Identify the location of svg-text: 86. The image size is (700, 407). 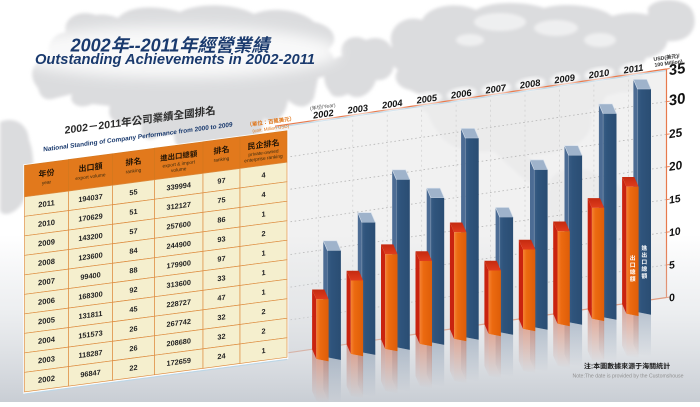
(221, 220).